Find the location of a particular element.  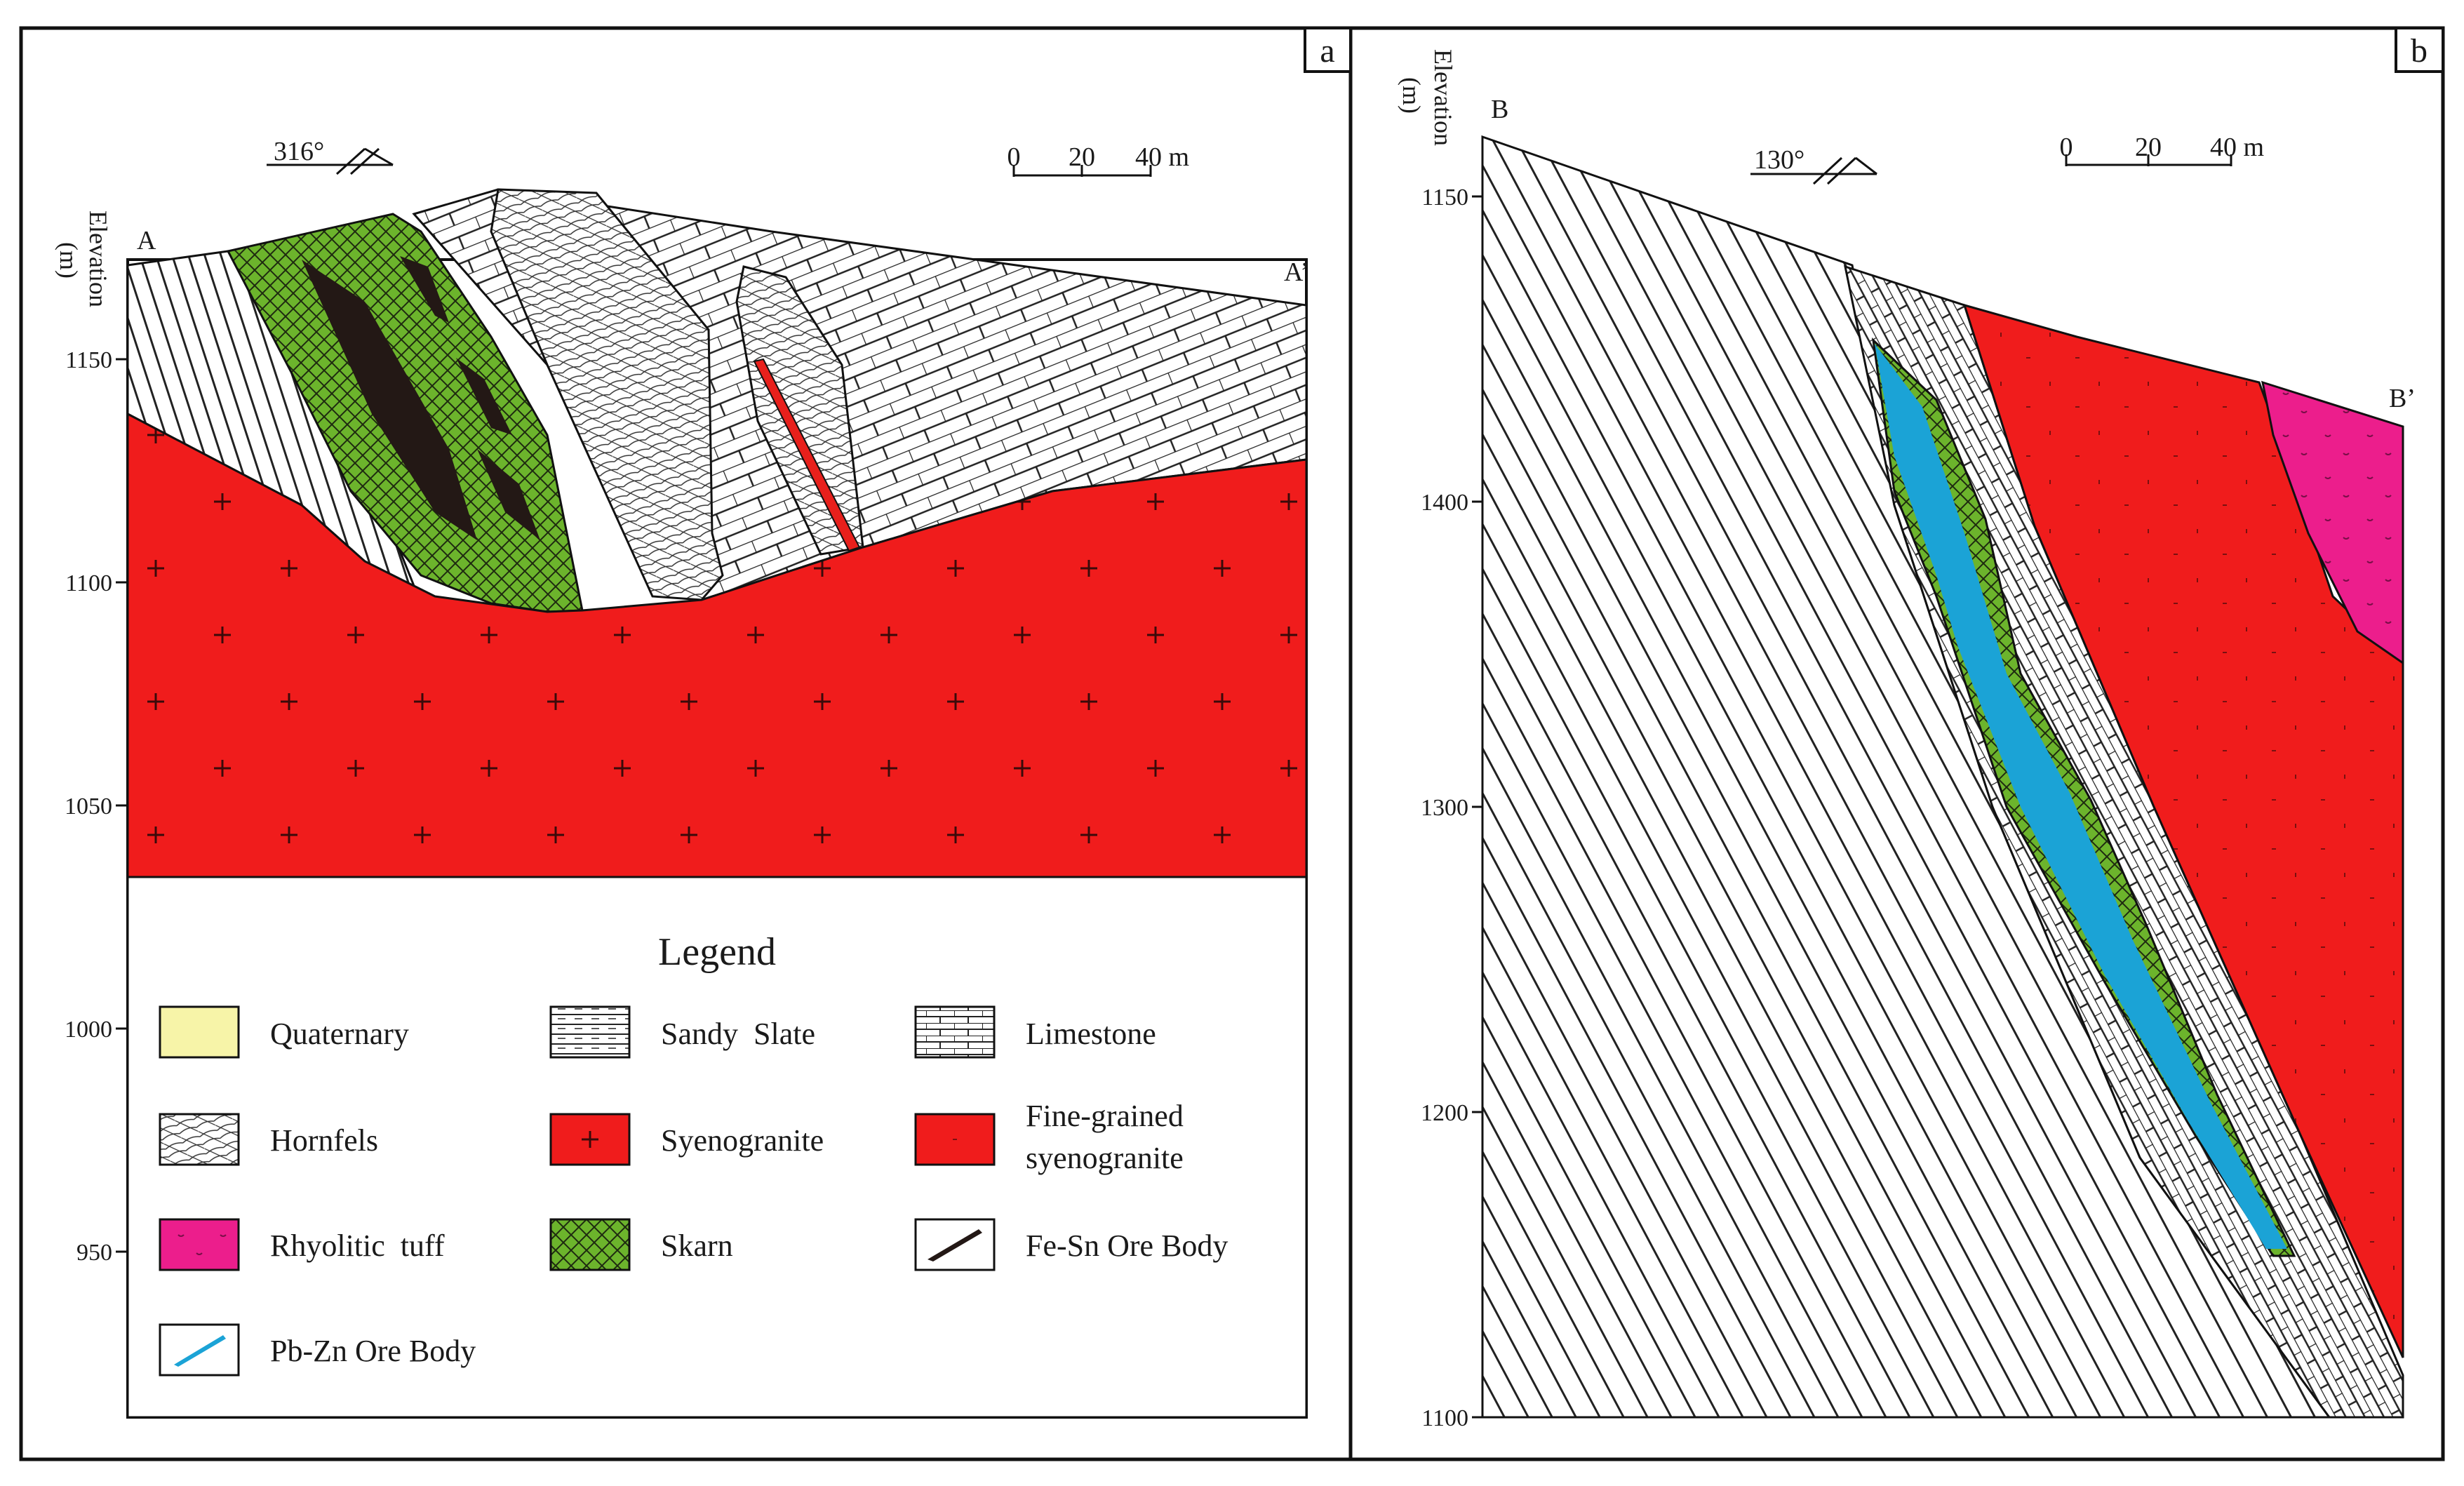

legend-label-rhyolitic-tuff: Rhyolitic tuff is located at coordinates (357, 1246).